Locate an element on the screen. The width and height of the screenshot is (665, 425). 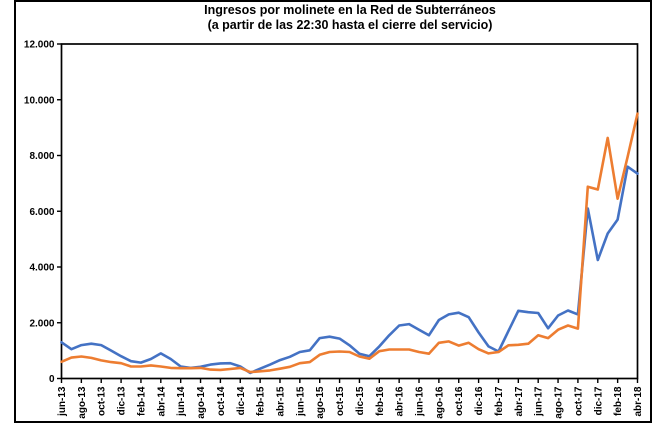
y-axis-label: 6.000 is located at coordinates (41, 212).